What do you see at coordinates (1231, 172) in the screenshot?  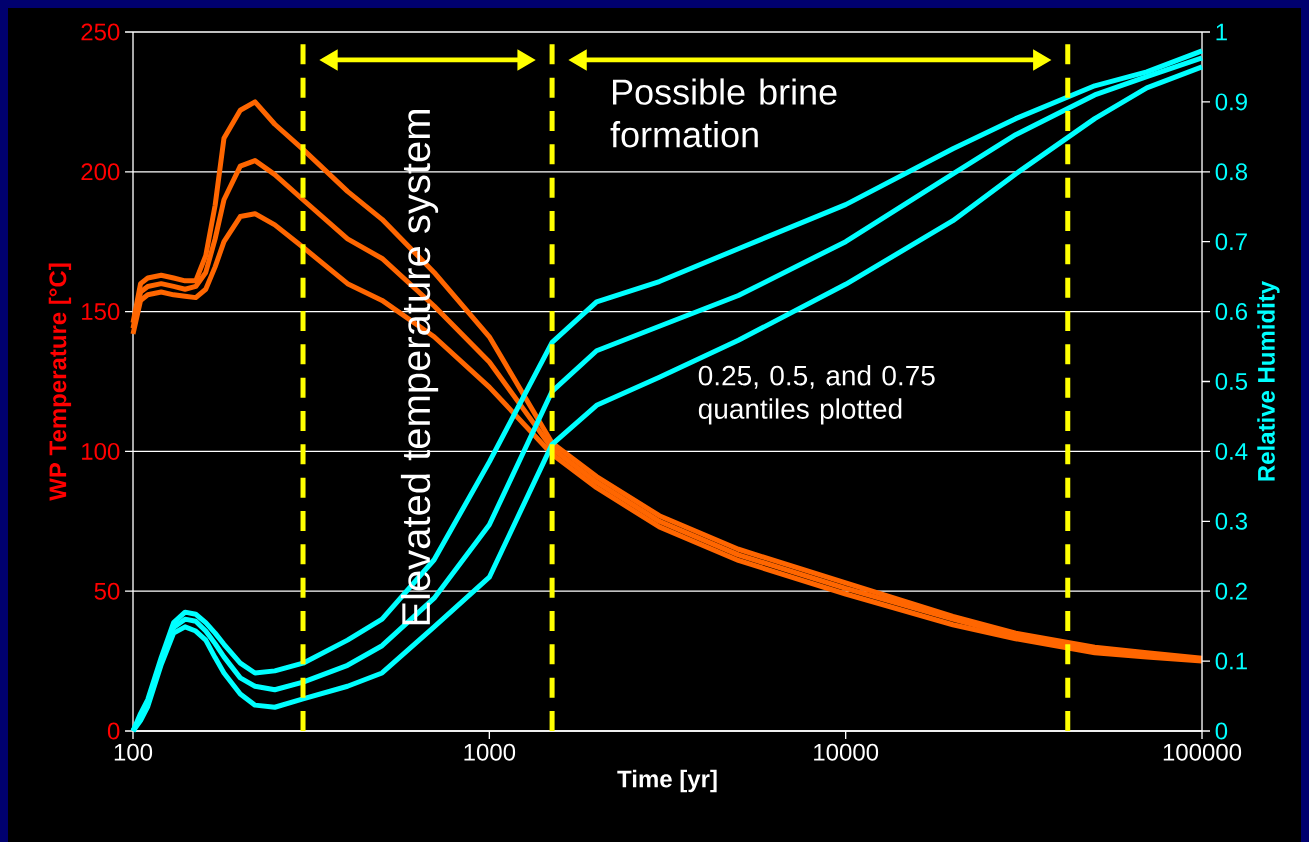 I see `y2-tick-label: 0.8` at bounding box center [1231, 172].